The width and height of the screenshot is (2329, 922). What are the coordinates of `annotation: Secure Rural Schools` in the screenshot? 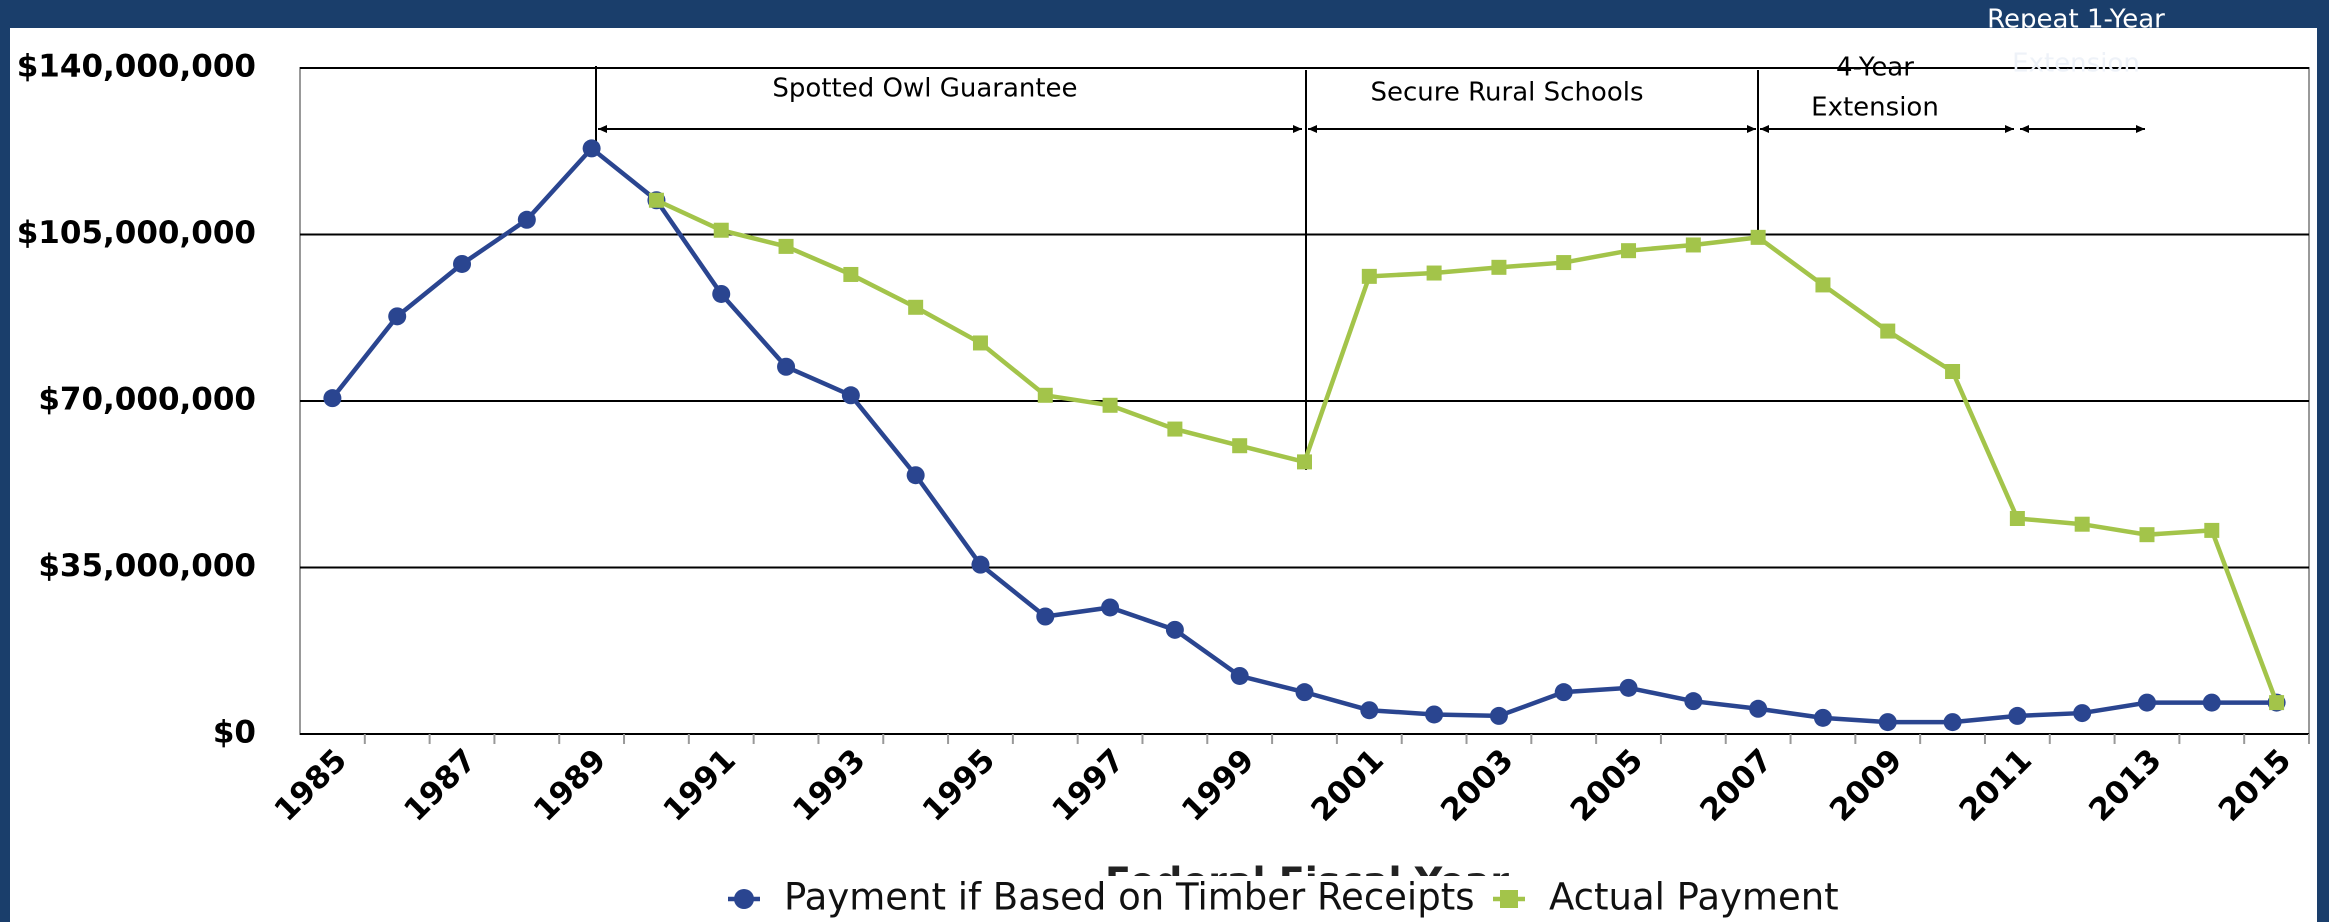 It's located at (1507, 93).